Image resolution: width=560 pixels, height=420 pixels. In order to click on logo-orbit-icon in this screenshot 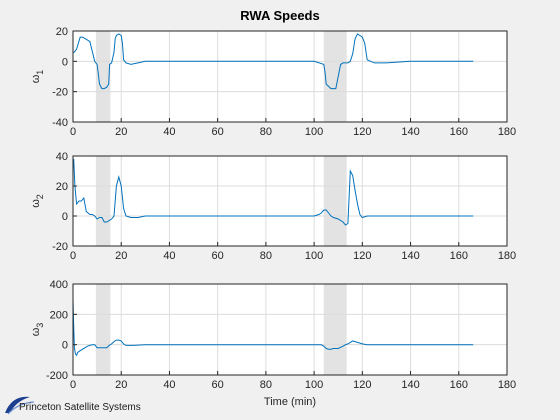, I will do `click(21, 408)`.